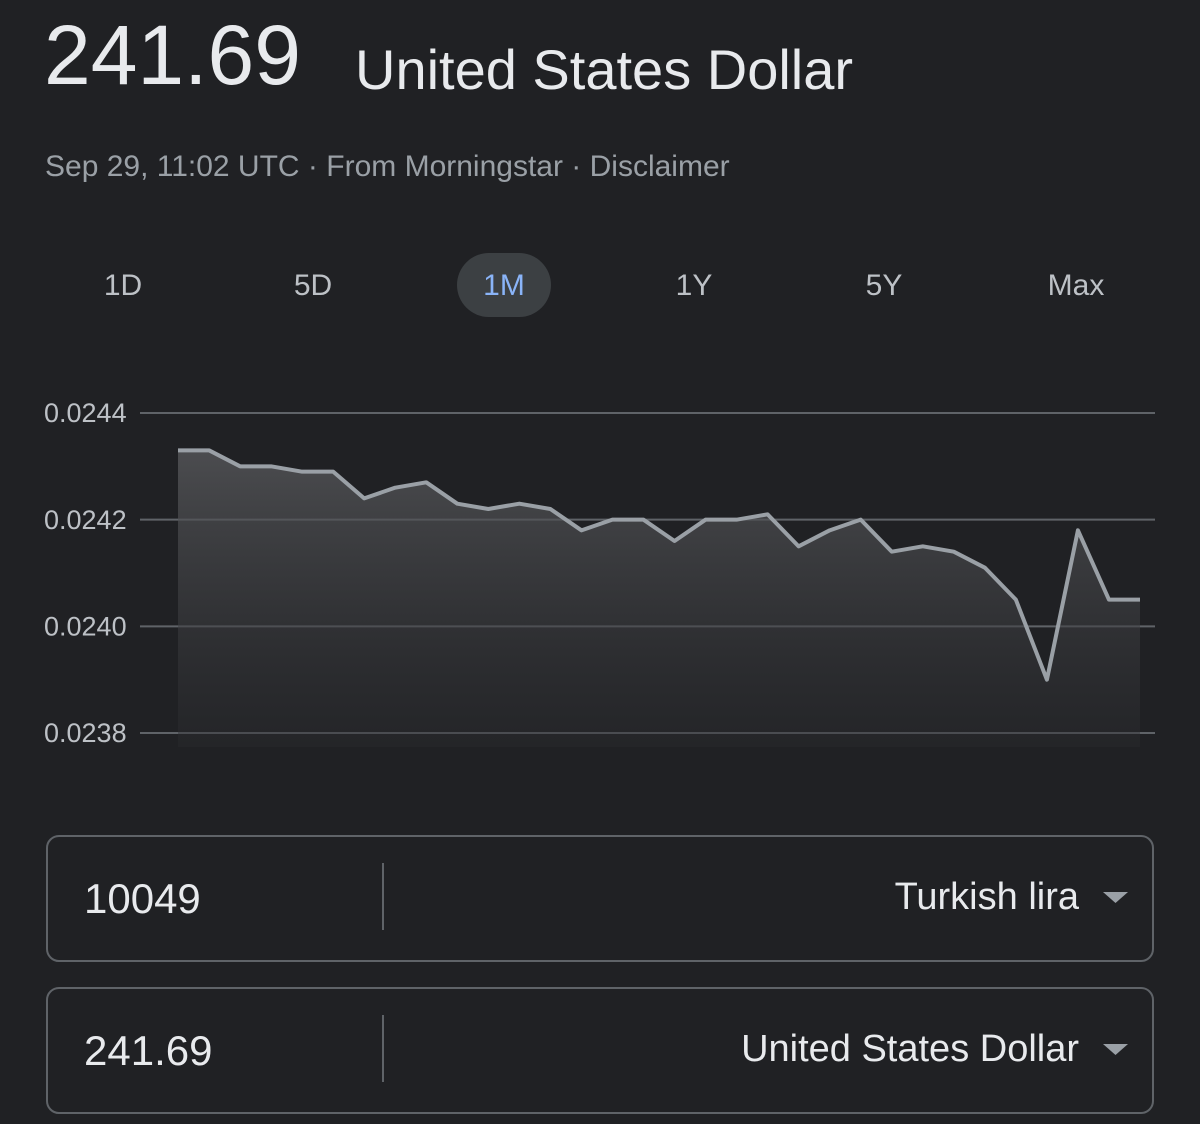 This screenshot has width=1200, height=1124. I want to click on tab: 1M, so click(504, 285).